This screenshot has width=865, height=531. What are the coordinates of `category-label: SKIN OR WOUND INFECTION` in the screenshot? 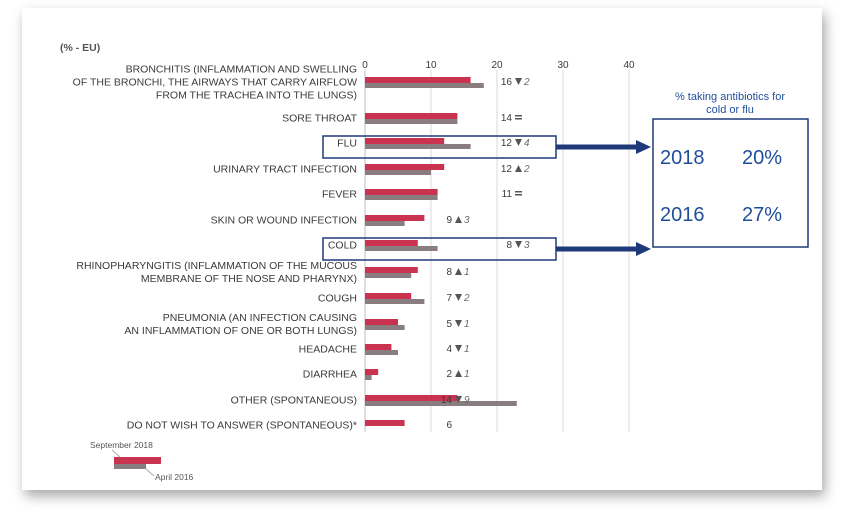 It's located at (284, 221).